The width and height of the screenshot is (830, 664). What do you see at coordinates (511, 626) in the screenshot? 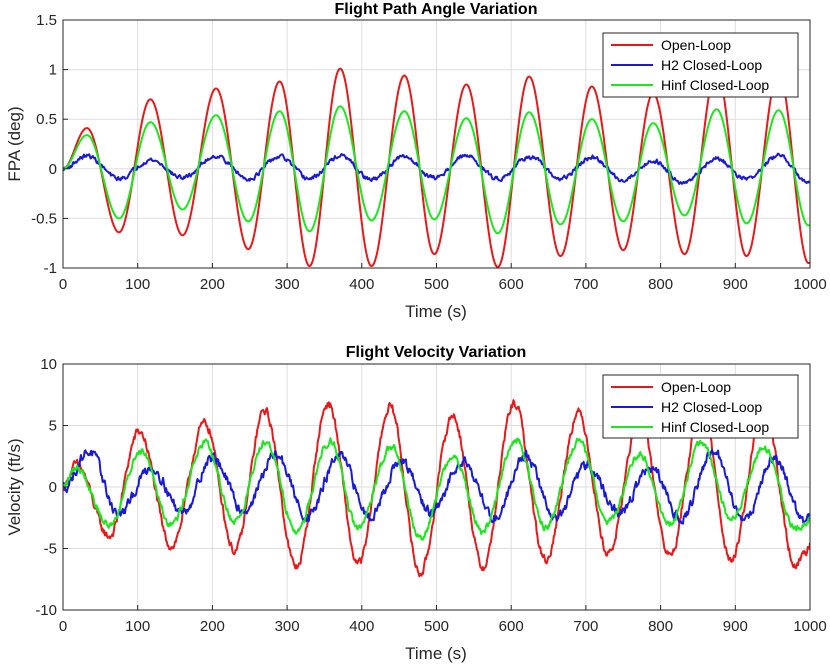
I see `vel-xtick-label: 600` at bounding box center [511, 626].